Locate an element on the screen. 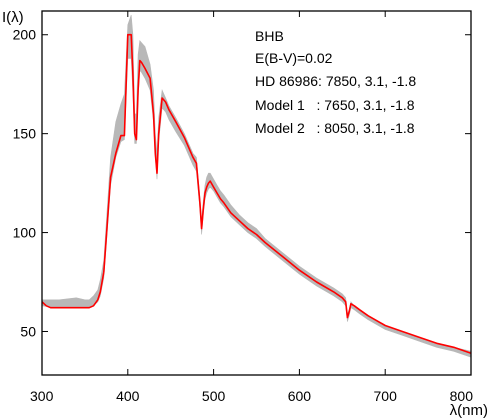 The image size is (491, 420). x-tick-label: 700 is located at coordinates (386, 396).